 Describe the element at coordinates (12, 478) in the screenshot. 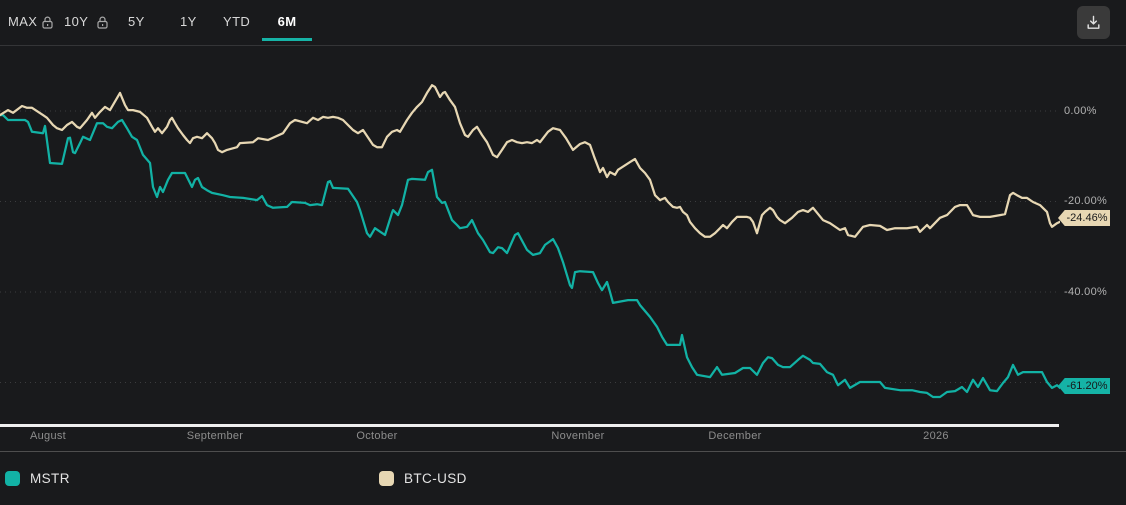

I see `mstr-legend-swatch-icon` at that location.